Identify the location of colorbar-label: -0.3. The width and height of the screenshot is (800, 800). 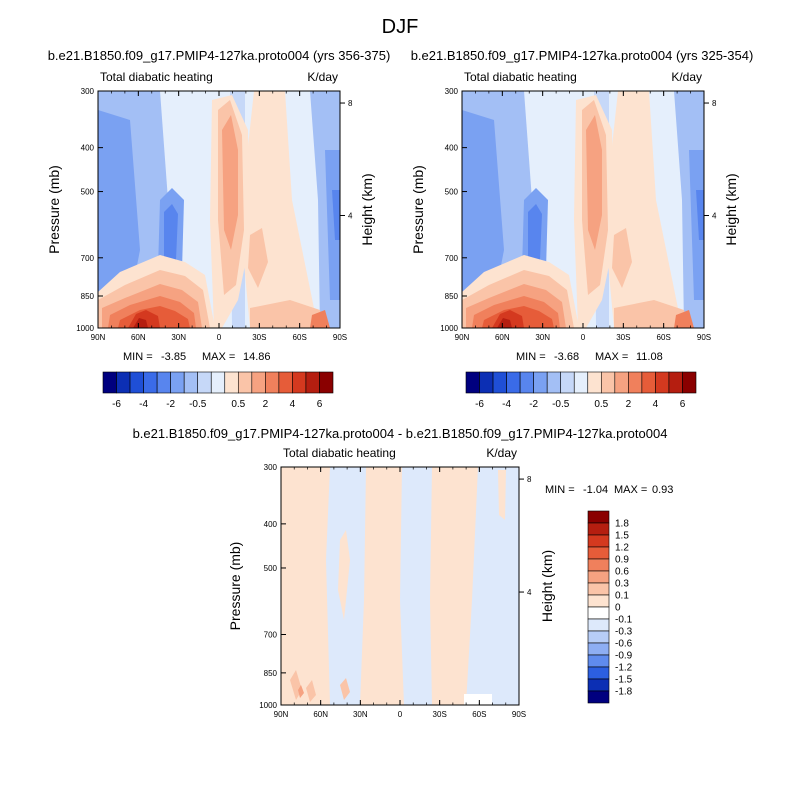
(624, 632).